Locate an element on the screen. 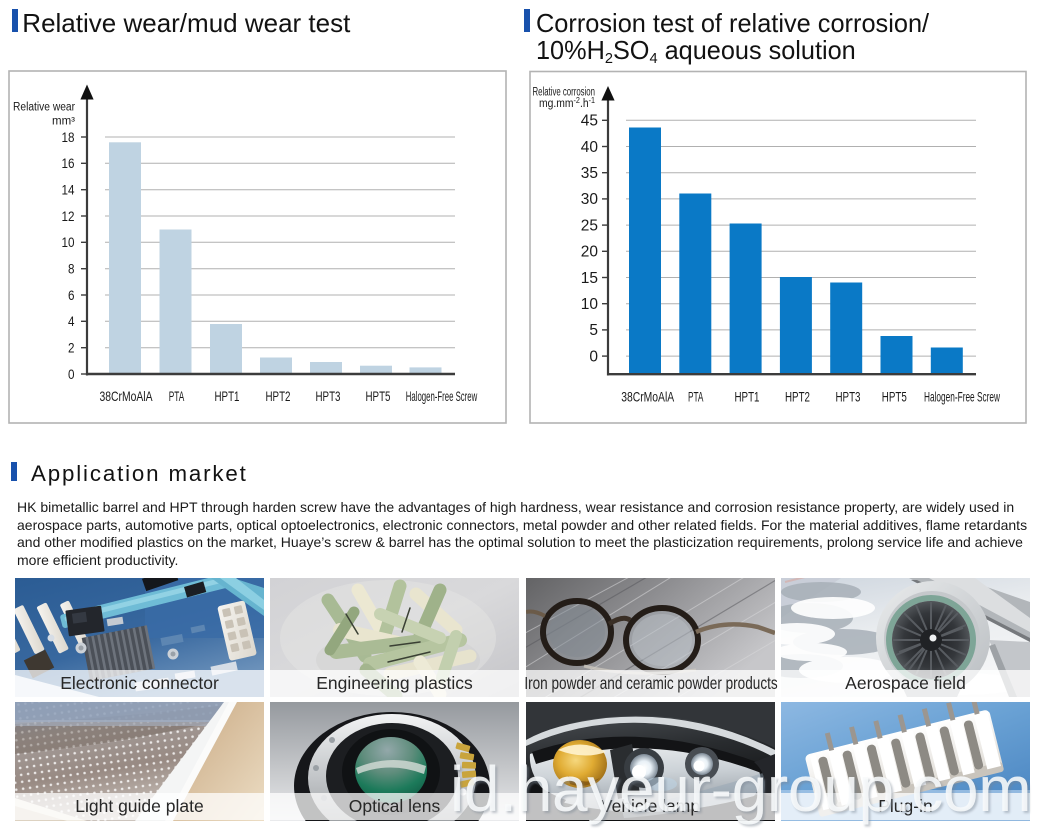 The height and width of the screenshot is (834, 1044). svg-text: 12 is located at coordinates (68, 216).